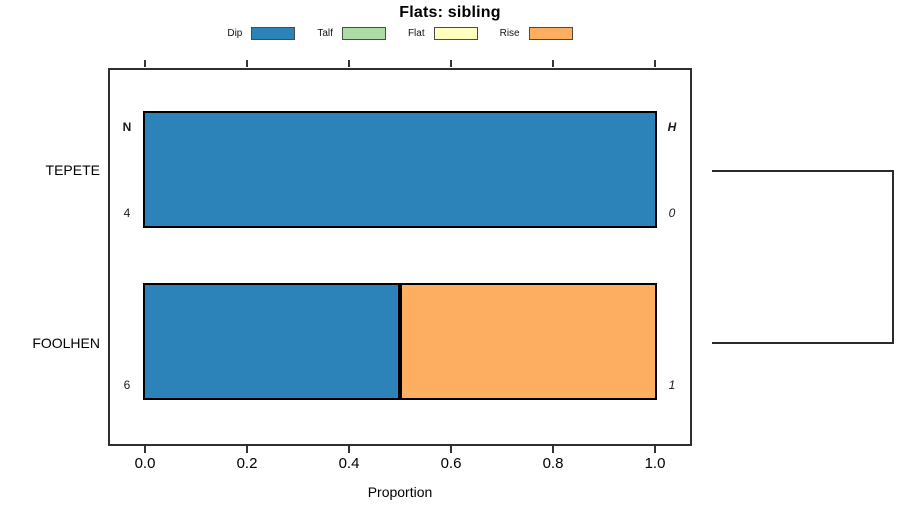  What do you see at coordinates (349, 463) in the screenshot?
I see `x-tick-label-2: 0.4` at bounding box center [349, 463].